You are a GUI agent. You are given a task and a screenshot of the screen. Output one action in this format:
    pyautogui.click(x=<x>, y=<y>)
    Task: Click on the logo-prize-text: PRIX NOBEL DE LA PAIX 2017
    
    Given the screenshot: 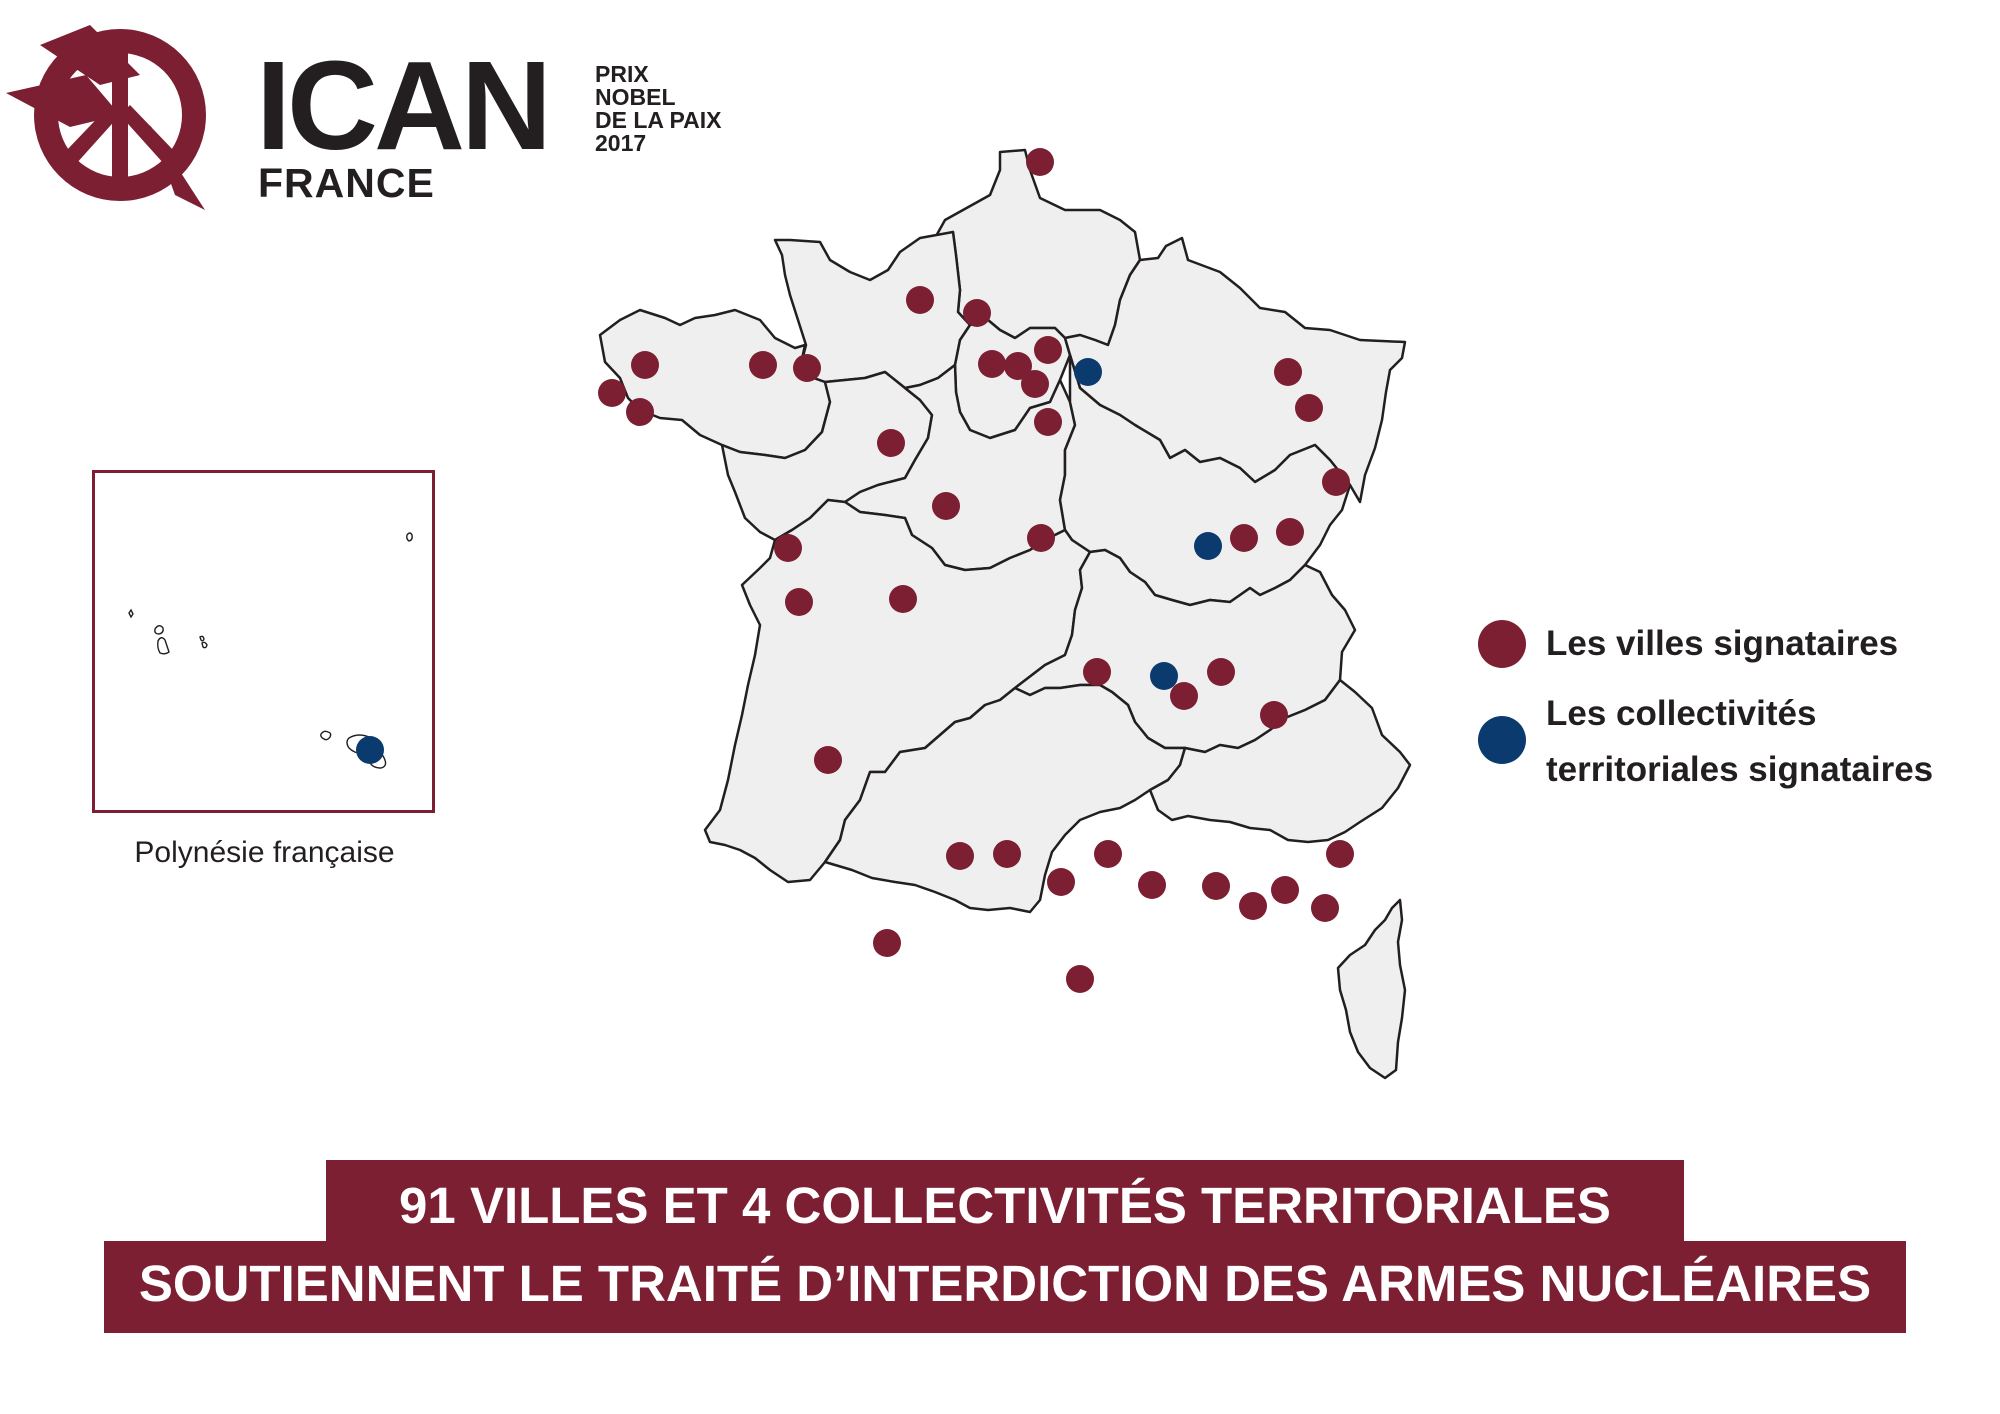 What is the action you would take?
    pyautogui.click(x=658, y=109)
    